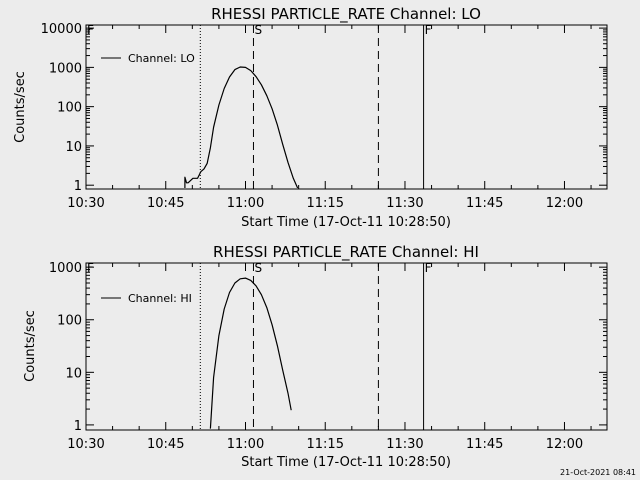 The height and width of the screenshot is (480, 640). Describe the element at coordinates (160, 298) in the screenshot. I see `legend-entry: Channel: HI` at that location.